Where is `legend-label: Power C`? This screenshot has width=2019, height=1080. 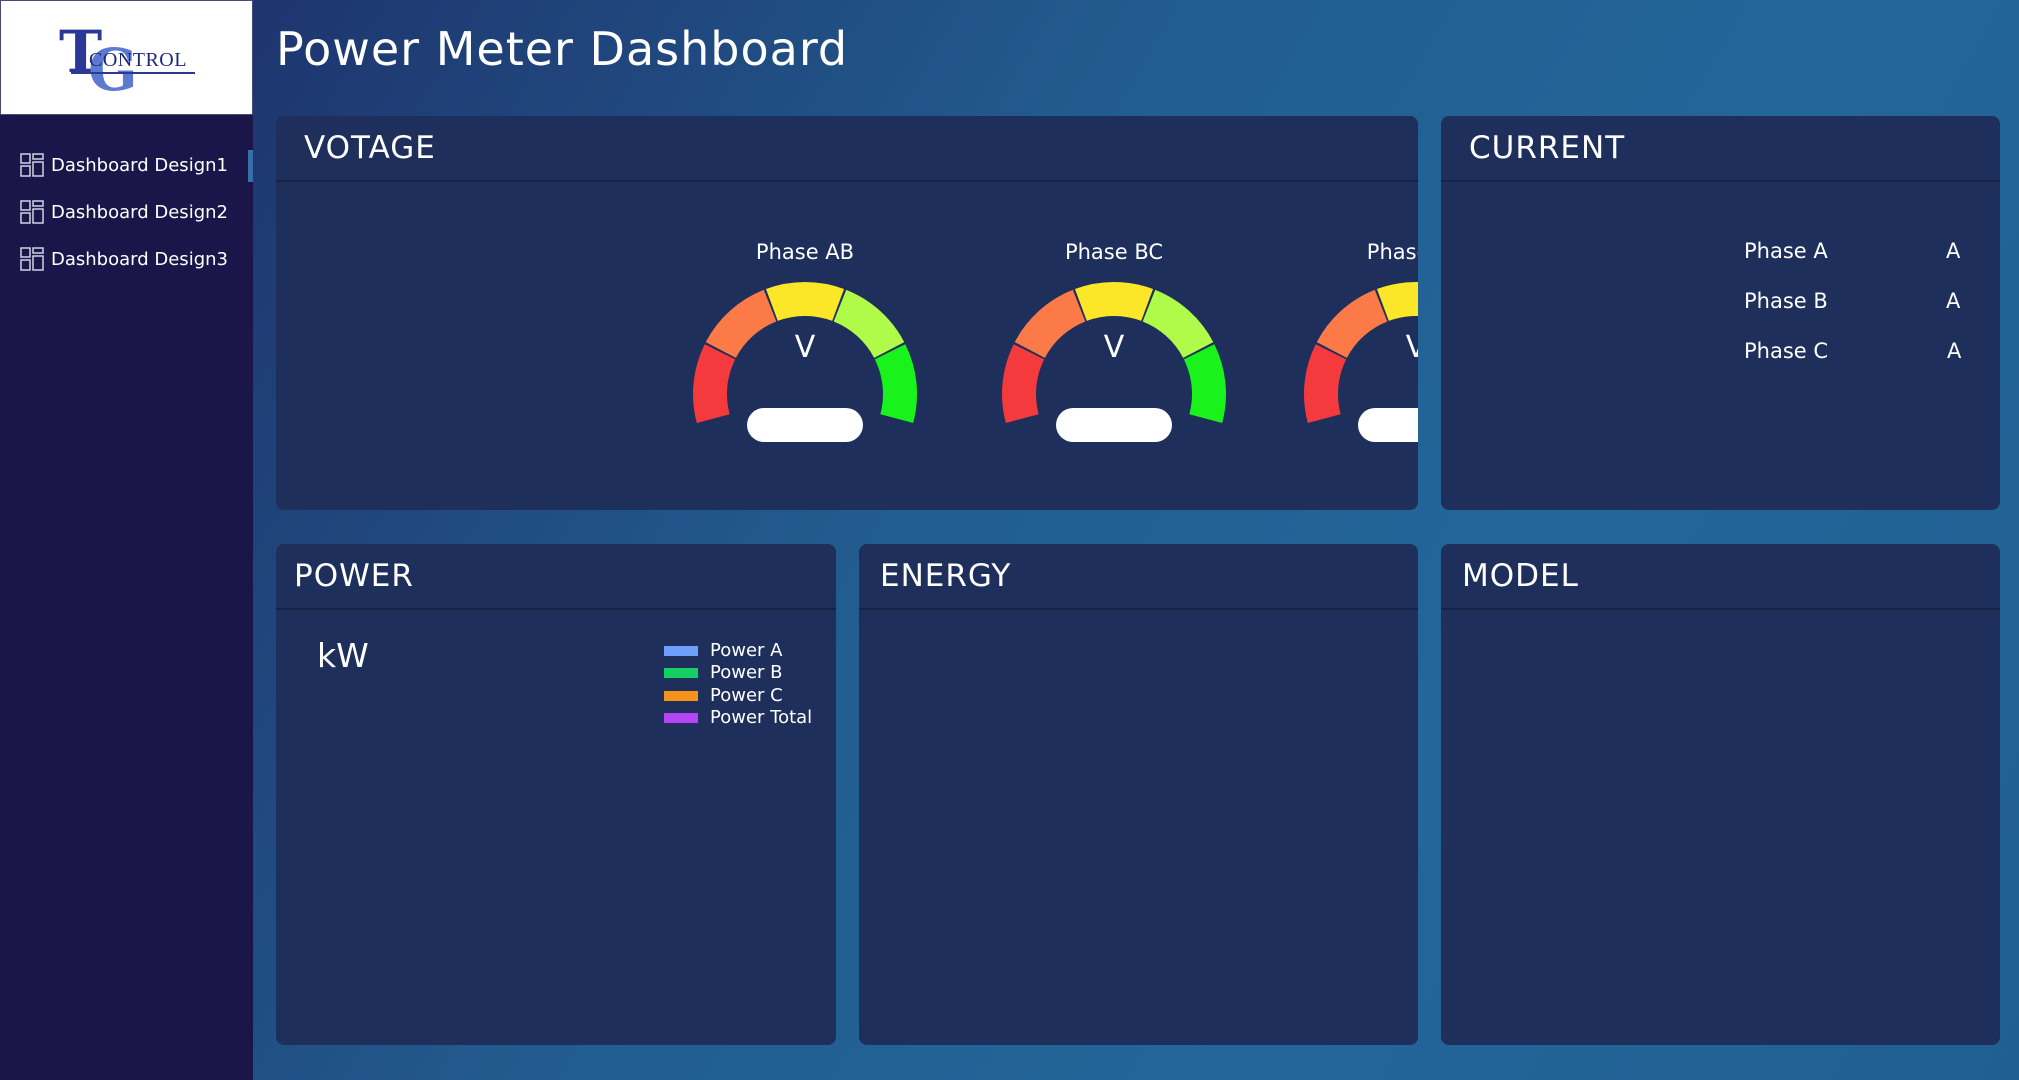
legend-label: Power C is located at coordinates (746, 695).